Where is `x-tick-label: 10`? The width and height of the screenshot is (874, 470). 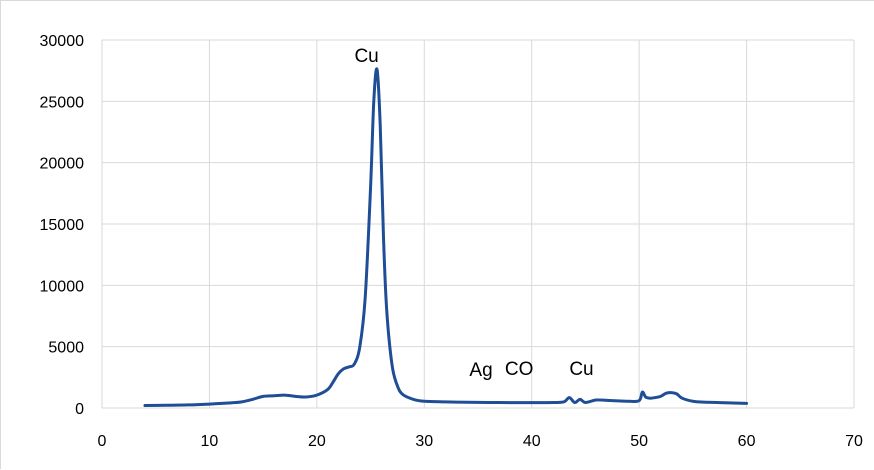 x-tick-label: 10 is located at coordinates (210, 441).